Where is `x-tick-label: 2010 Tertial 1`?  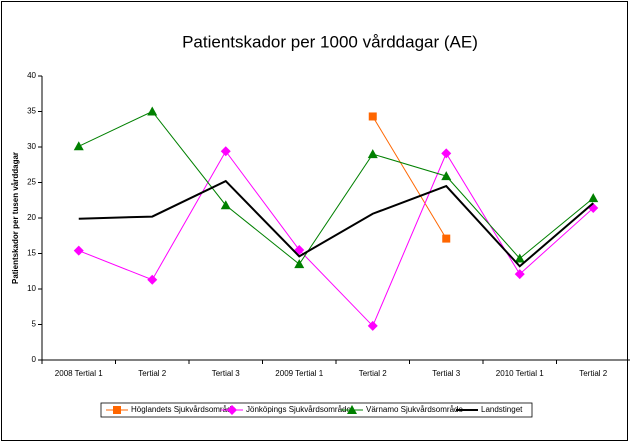 x-tick-label: 2010 Tertial 1 is located at coordinates (520, 373).